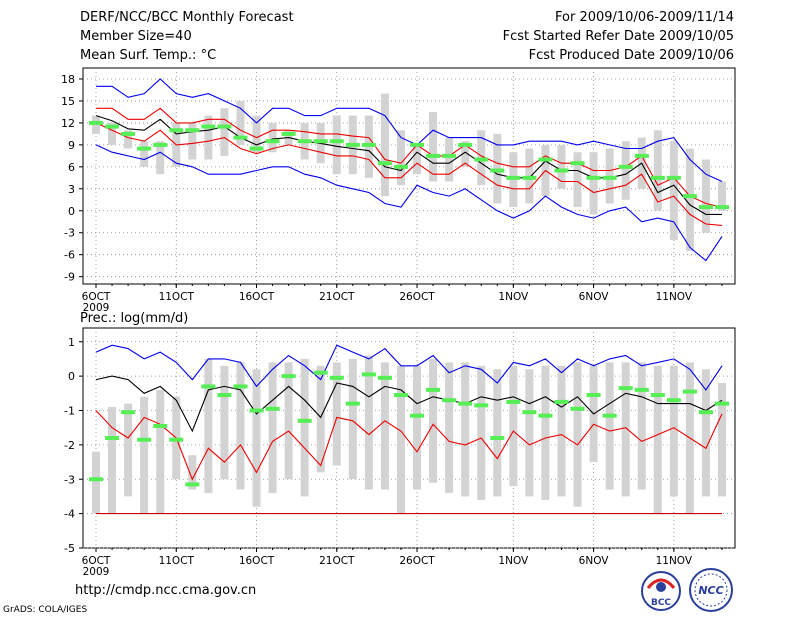  I want to click on prec-xtick-label: 1NOV, so click(513, 561).